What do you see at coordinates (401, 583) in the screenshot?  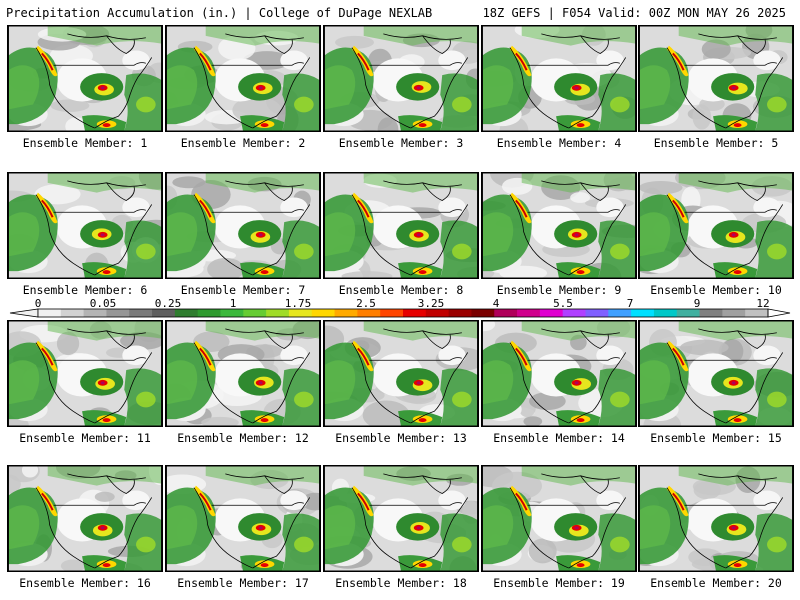 I see `member-caption: Ensemble Member: 18` at bounding box center [401, 583].